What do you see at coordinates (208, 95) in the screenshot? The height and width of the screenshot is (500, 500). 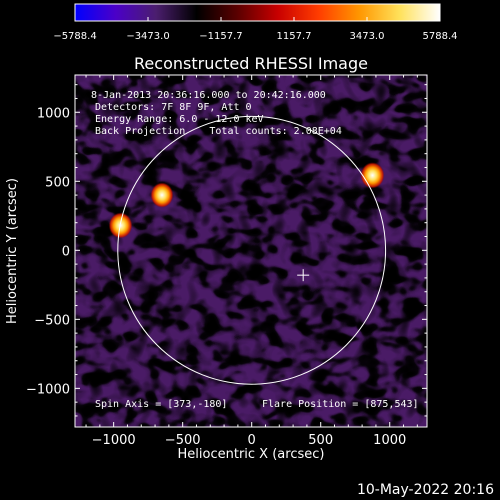 I see `annotation-time-range: 8-Jan-2013 20:36:16.000 to 20:42:16.000` at bounding box center [208, 95].